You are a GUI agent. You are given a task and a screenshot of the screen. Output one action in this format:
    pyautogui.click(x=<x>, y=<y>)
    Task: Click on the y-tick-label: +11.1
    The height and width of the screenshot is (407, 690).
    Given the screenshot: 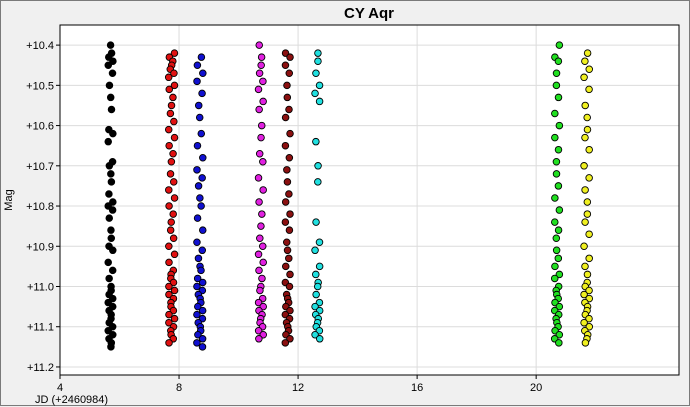 What is the action you would take?
    pyautogui.click(x=40, y=328)
    